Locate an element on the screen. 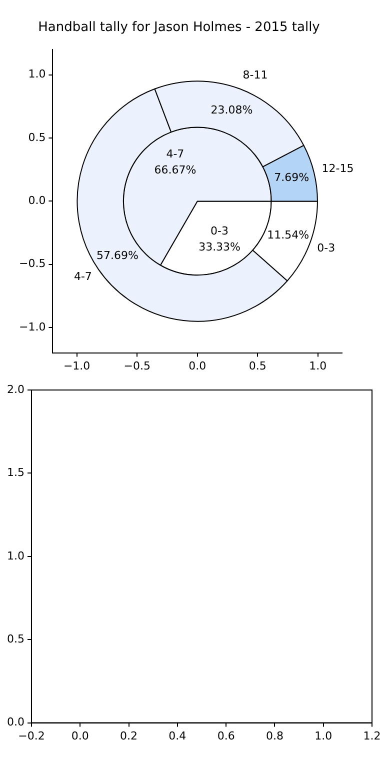 This screenshot has height=780, width=390. x-tick-label: 0.6 is located at coordinates (226, 735).